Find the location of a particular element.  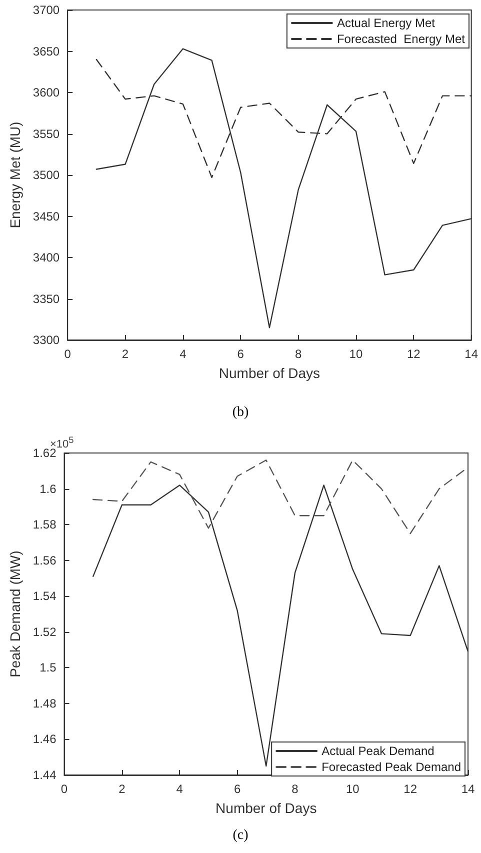

y-tick-label: 1.54 is located at coordinates (44, 596).